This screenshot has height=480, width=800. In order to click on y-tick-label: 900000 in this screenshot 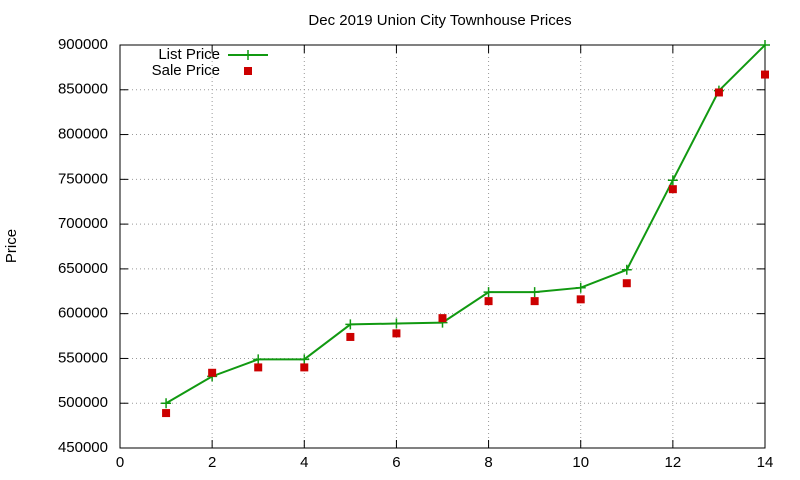, I will do `click(83, 44)`.